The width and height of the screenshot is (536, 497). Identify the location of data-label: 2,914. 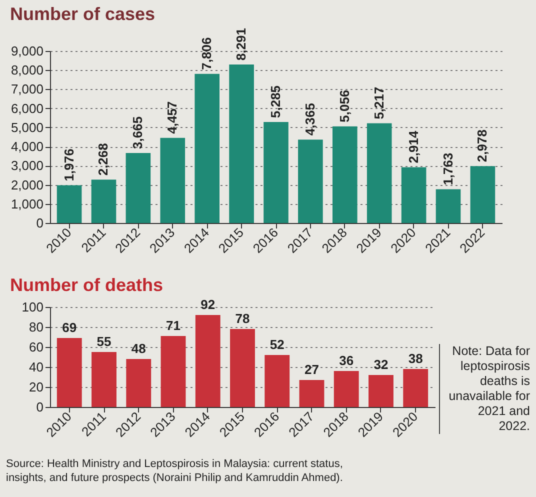
(413, 147).